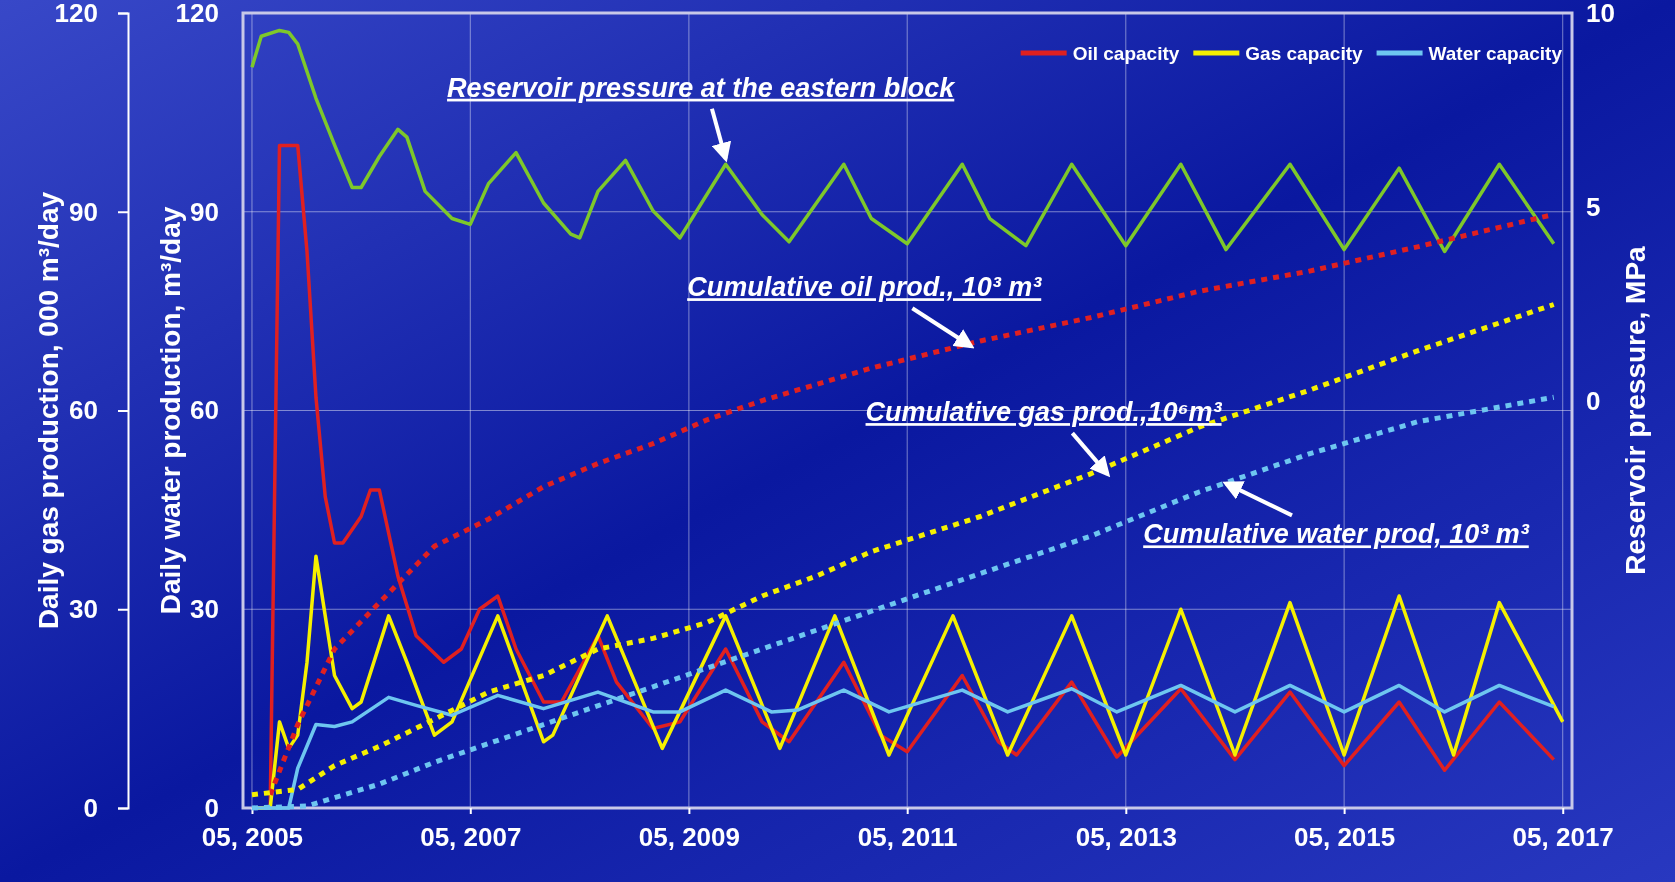 This screenshot has height=882, width=1675. Describe the element at coordinates (252, 837) in the screenshot. I see `x-tick-label: 05, 2005` at that location.